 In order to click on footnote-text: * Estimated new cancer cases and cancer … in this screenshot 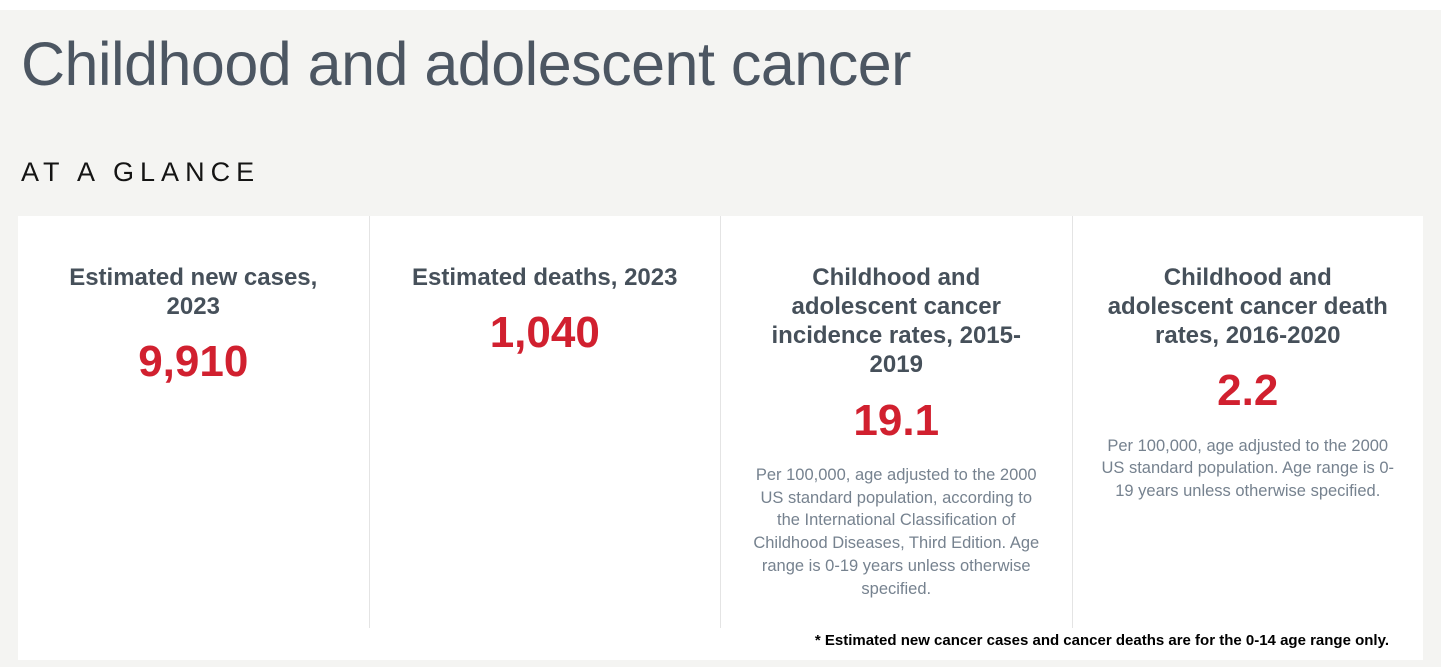, I will do `click(1101, 641)`.